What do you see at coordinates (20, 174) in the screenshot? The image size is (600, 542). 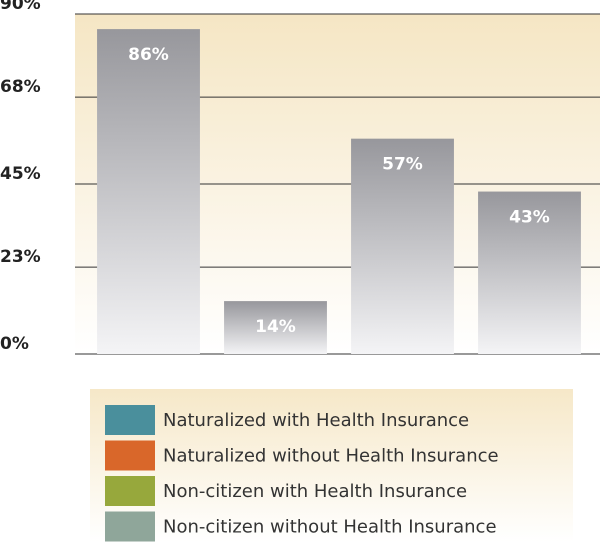 I see `y-tick-label: 45%` at bounding box center [20, 174].